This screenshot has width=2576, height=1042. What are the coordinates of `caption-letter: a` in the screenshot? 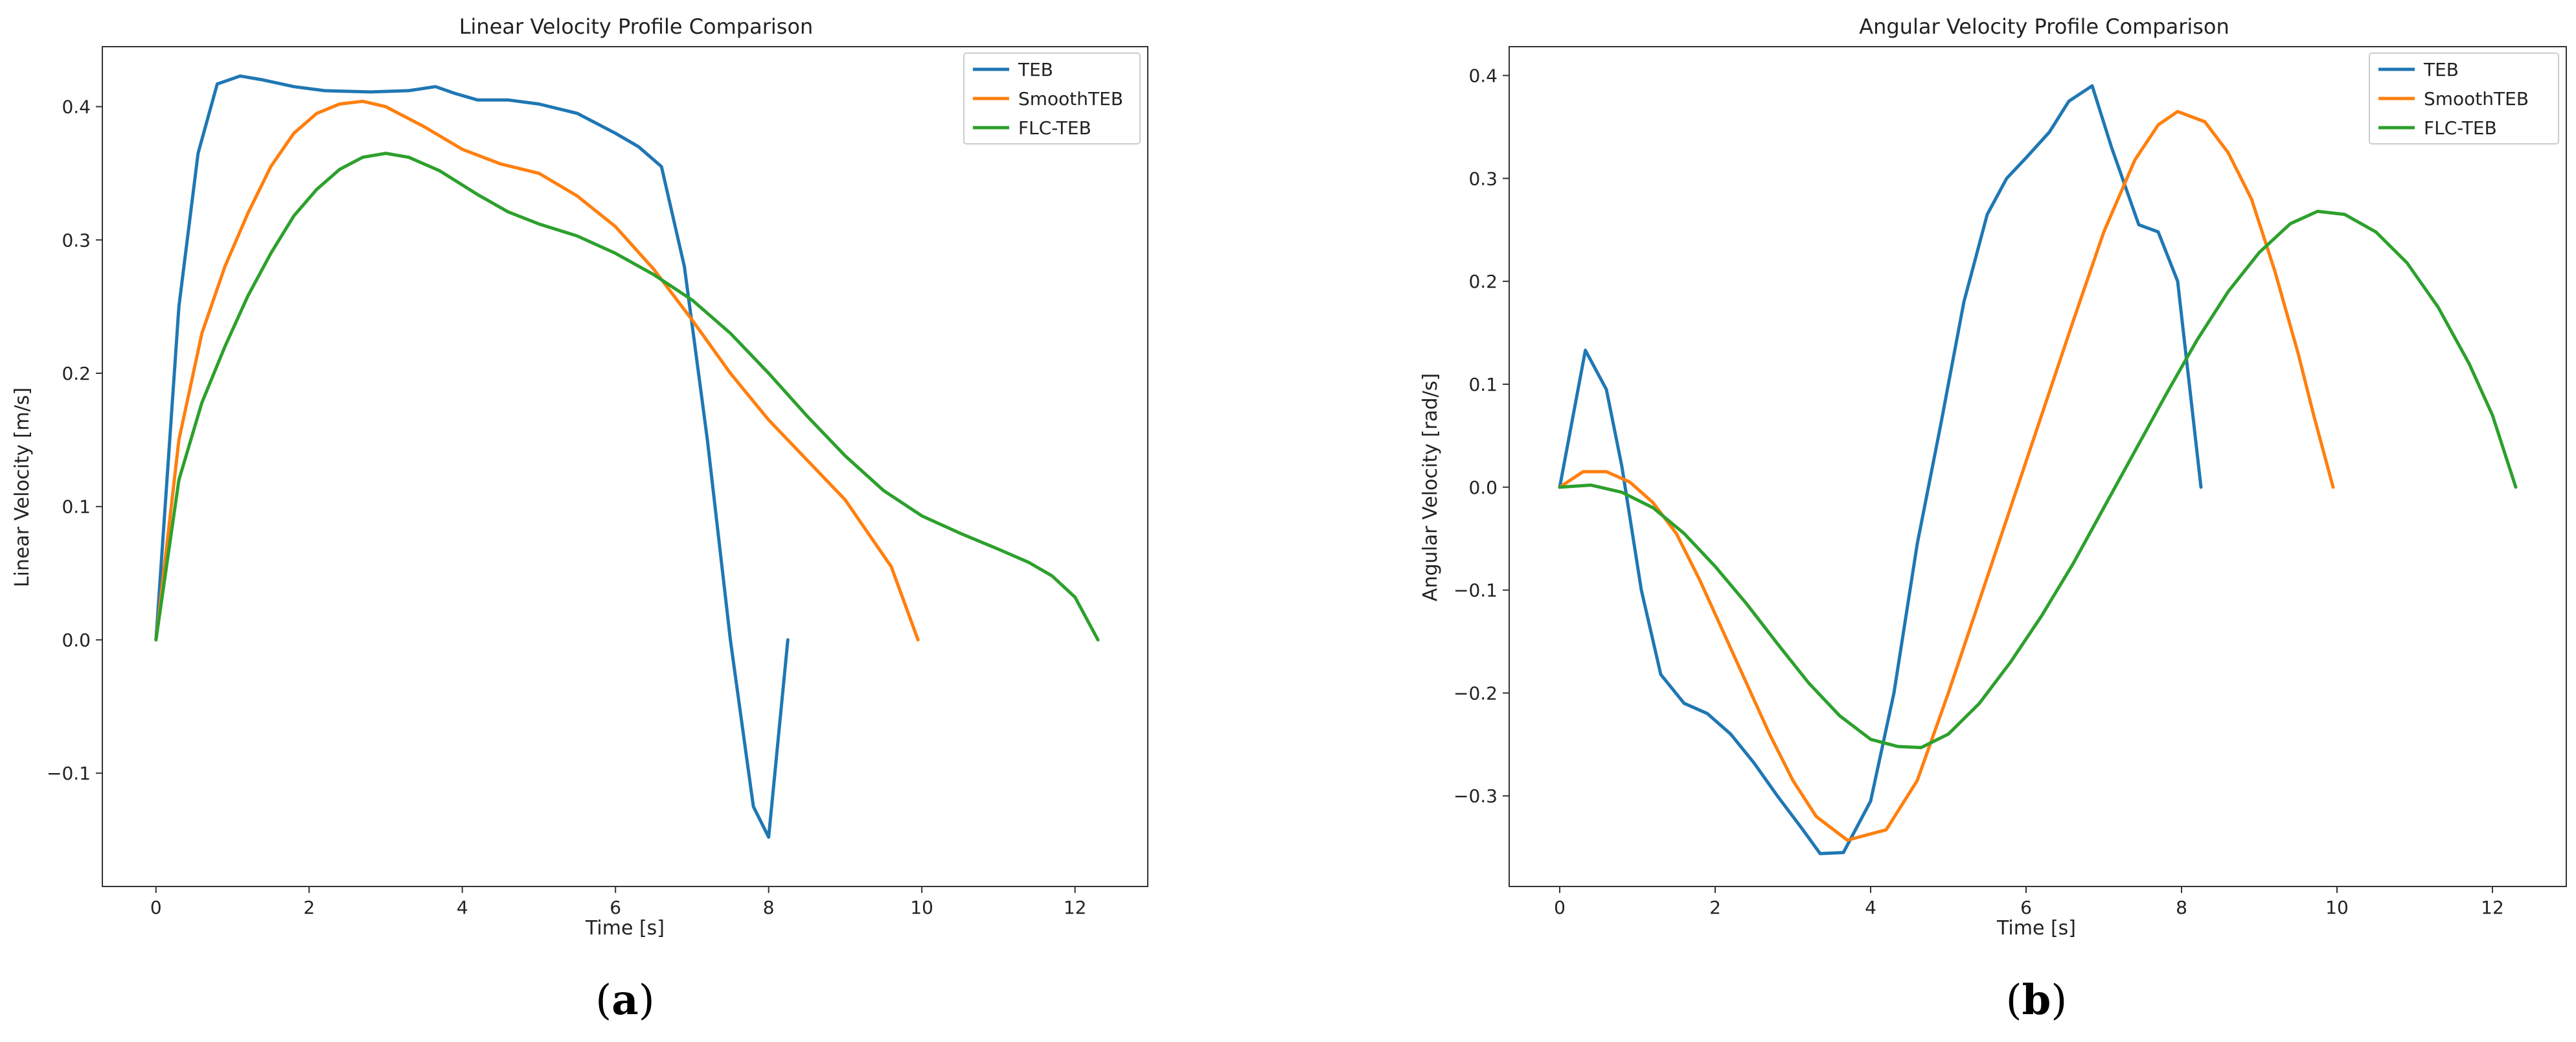 It's located at (624, 1000).